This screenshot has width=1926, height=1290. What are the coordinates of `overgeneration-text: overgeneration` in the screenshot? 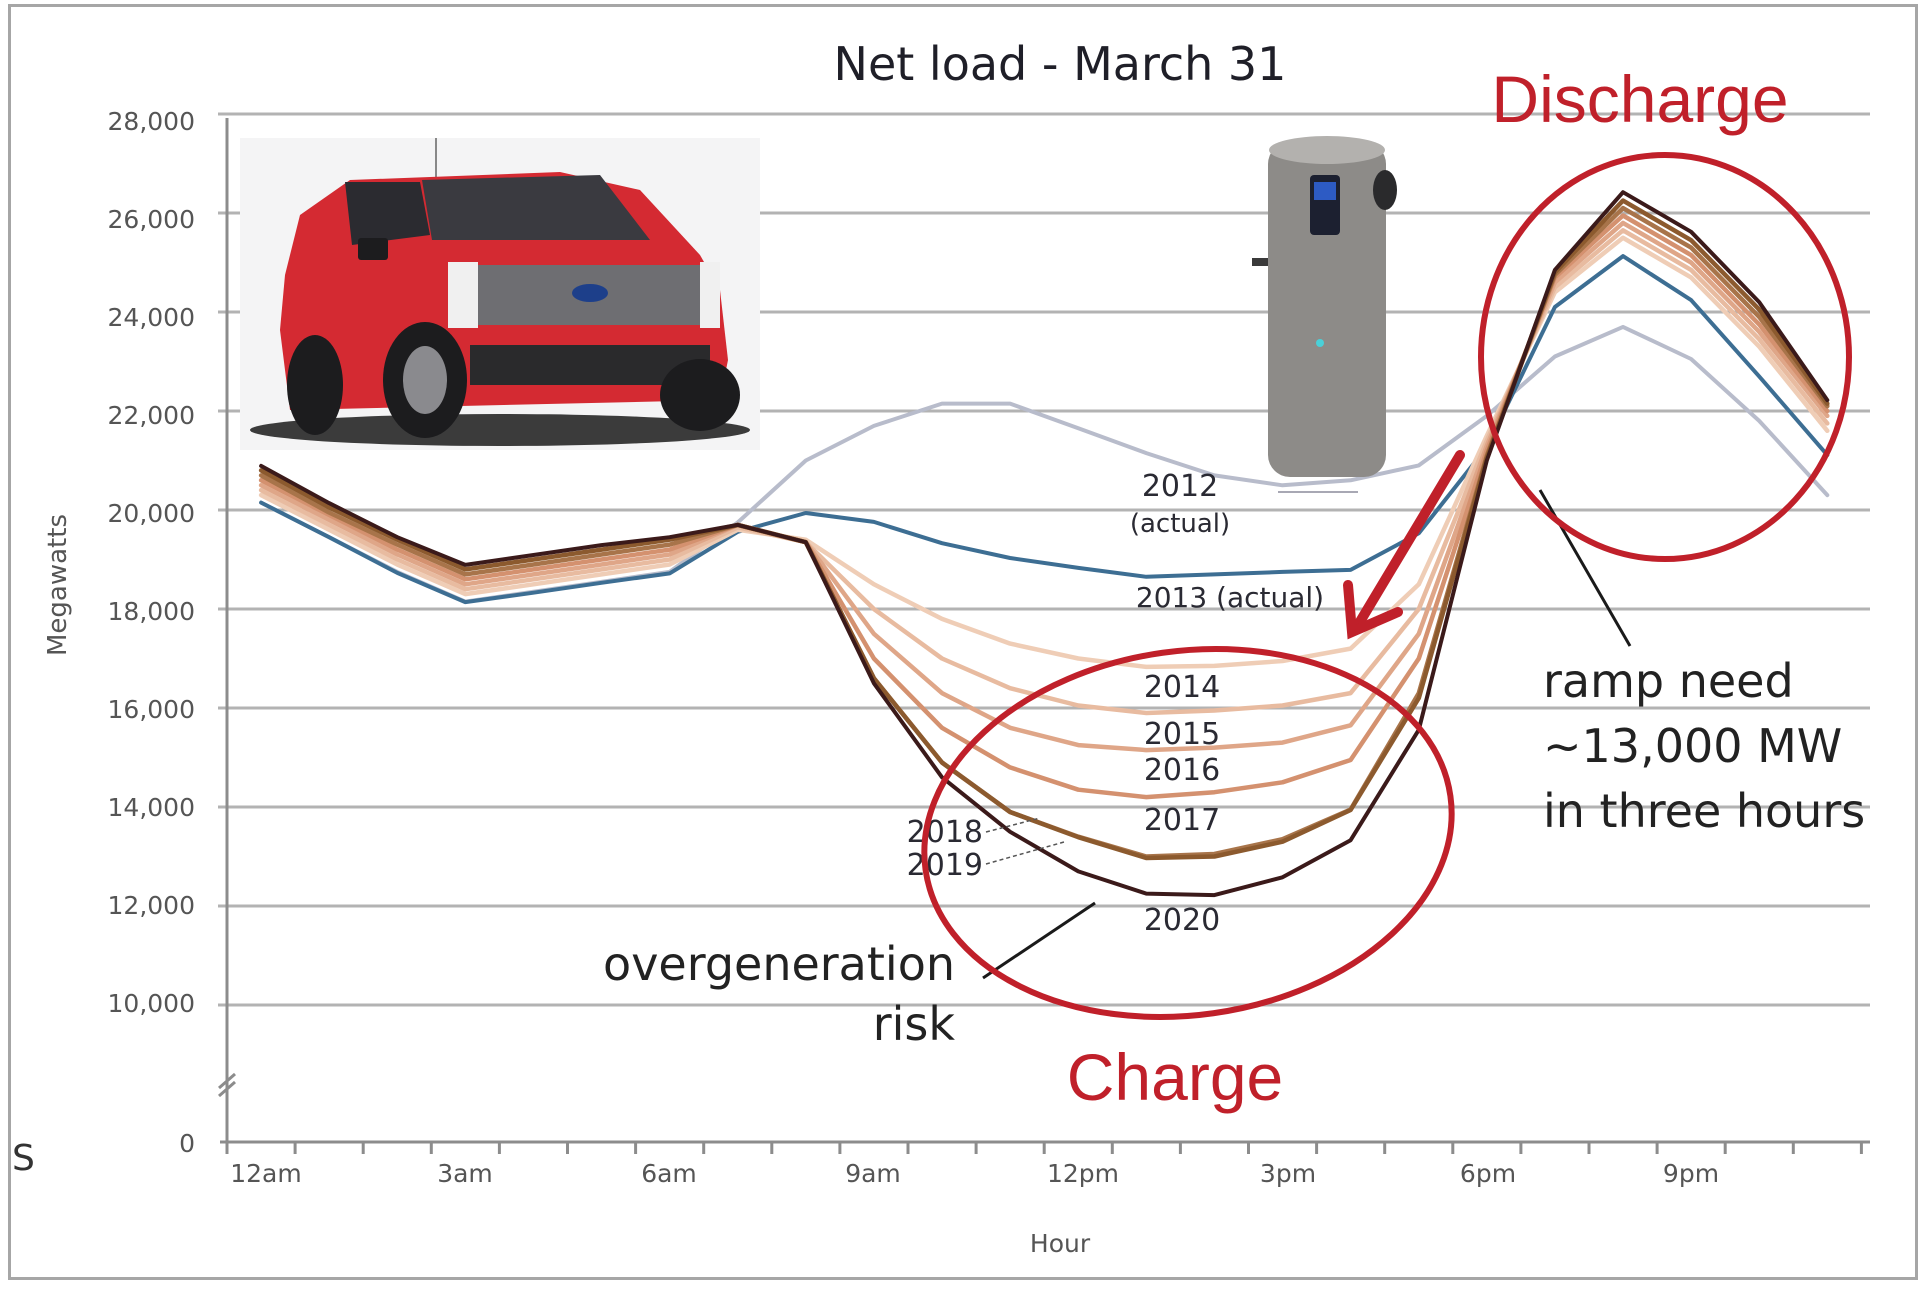 It's located at (779, 964).